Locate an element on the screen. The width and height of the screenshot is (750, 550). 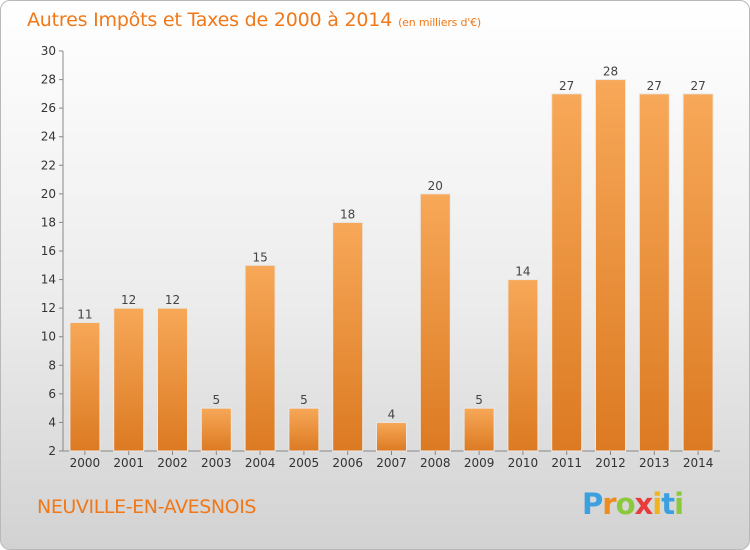
data-label-2003: 5 is located at coordinates (216, 400).